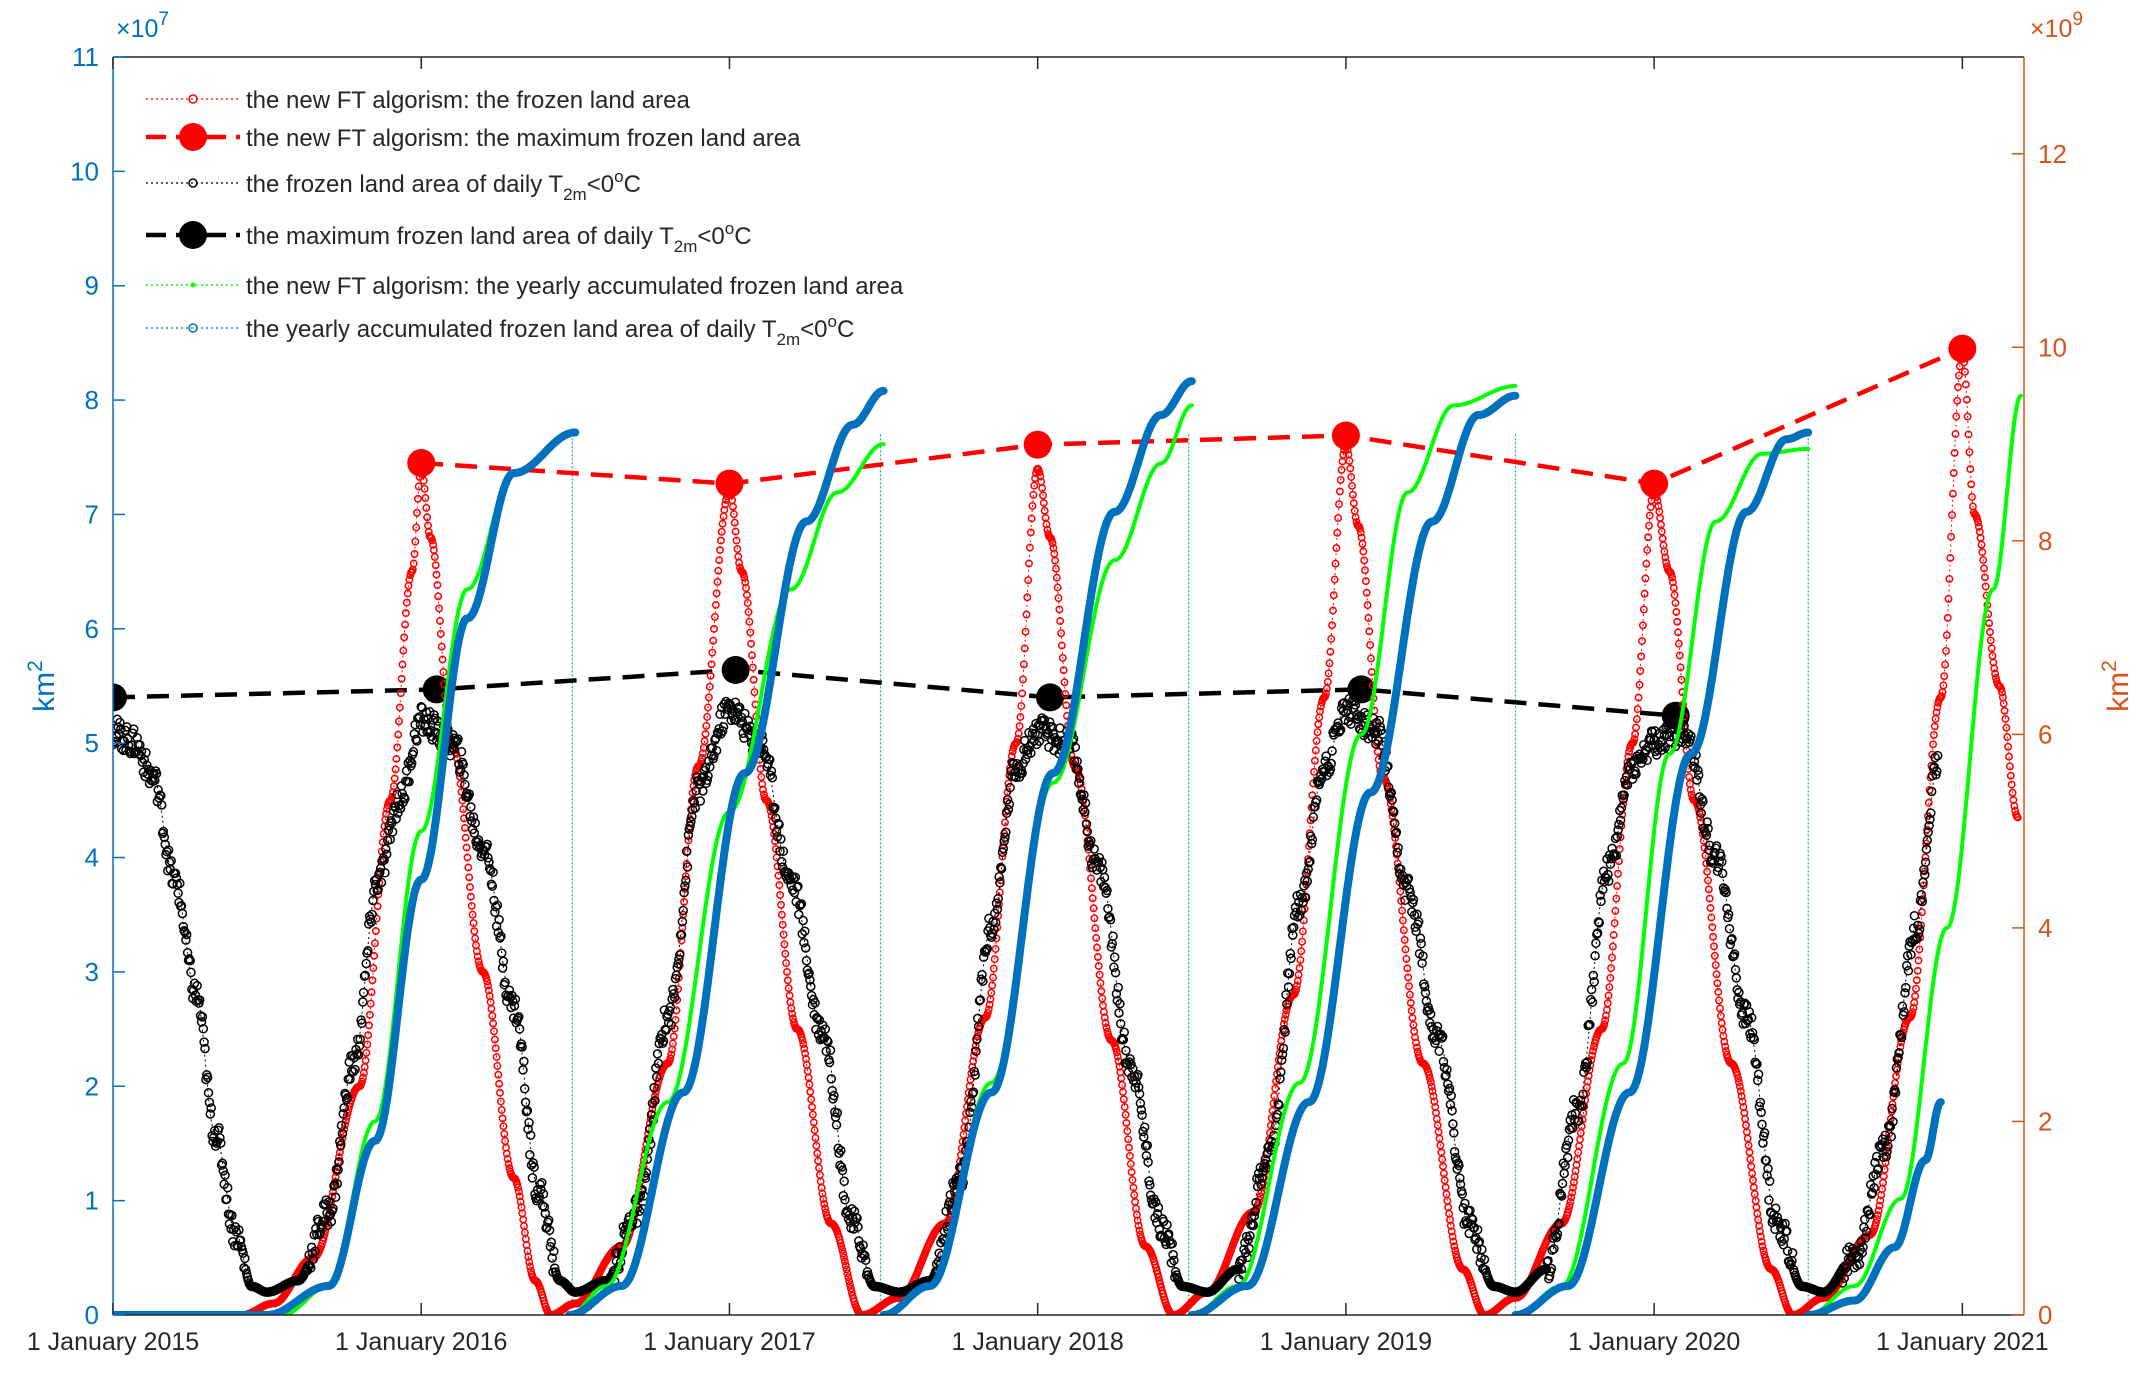 The width and height of the screenshot is (2144, 1389). Describe the element at coordinates (1952, 515) in the screenshot. I see `series-2-marker-1986` at that location.